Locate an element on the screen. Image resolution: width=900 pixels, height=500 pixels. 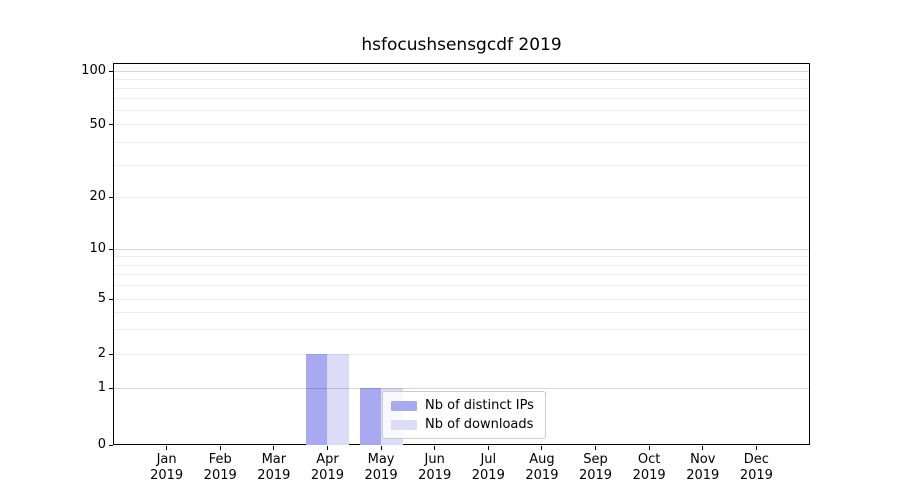
legend: Nb of distinct IPs Nb of downloads is located at coordinates (464, 415).